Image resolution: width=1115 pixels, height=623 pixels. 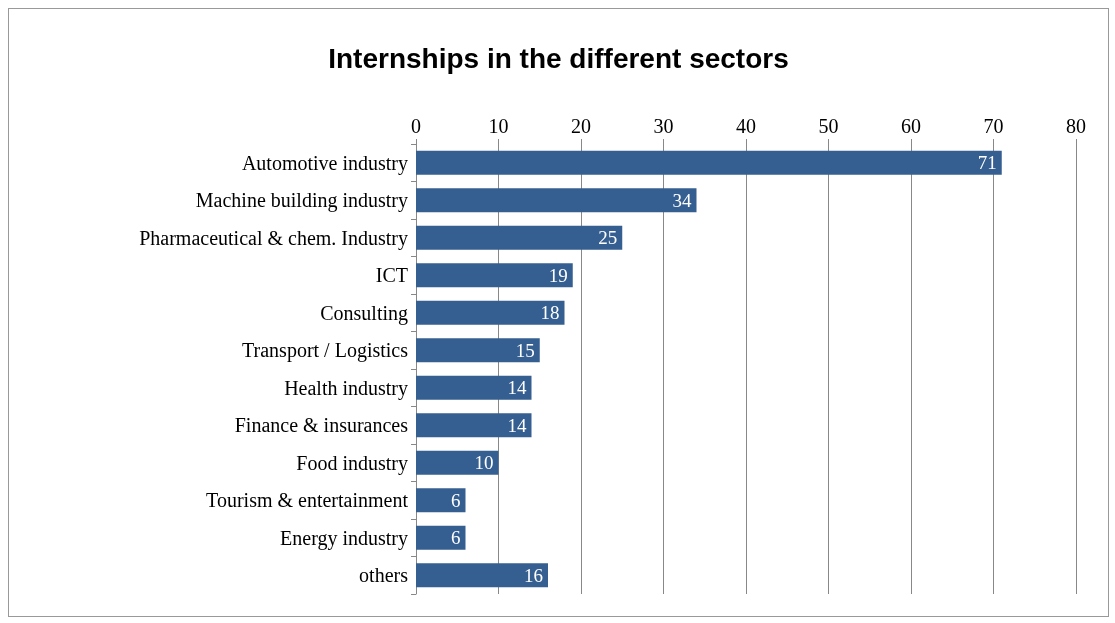 What do you see at coordinates (321, 425) in the screenshot?
I see `y-tick-label: Finance & insurances` at bounding box center [321, 425].